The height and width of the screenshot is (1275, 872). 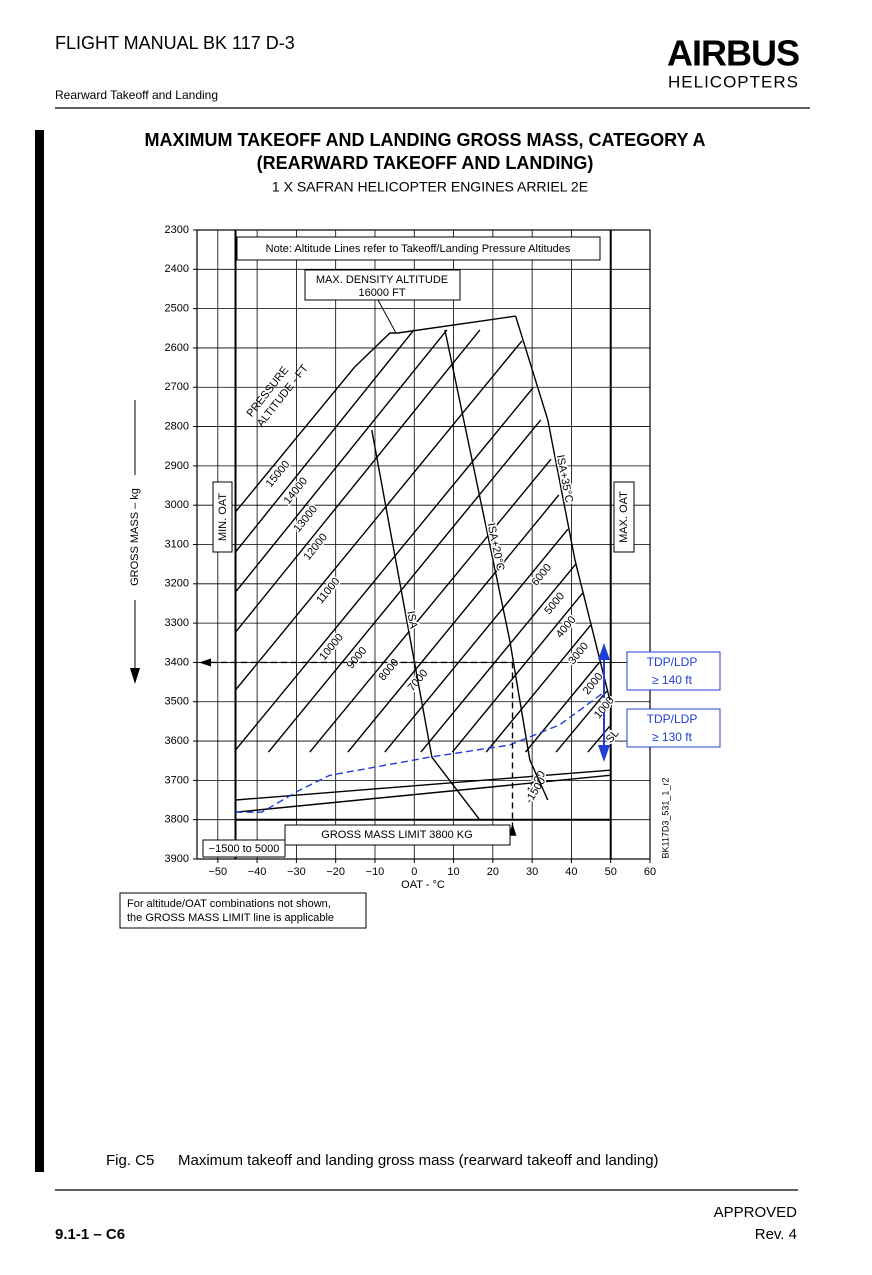 What do you see at coordinates (177, 780) in the screenshot?
I see `y-tick-label: 3700` at bounding box center [177, 780].